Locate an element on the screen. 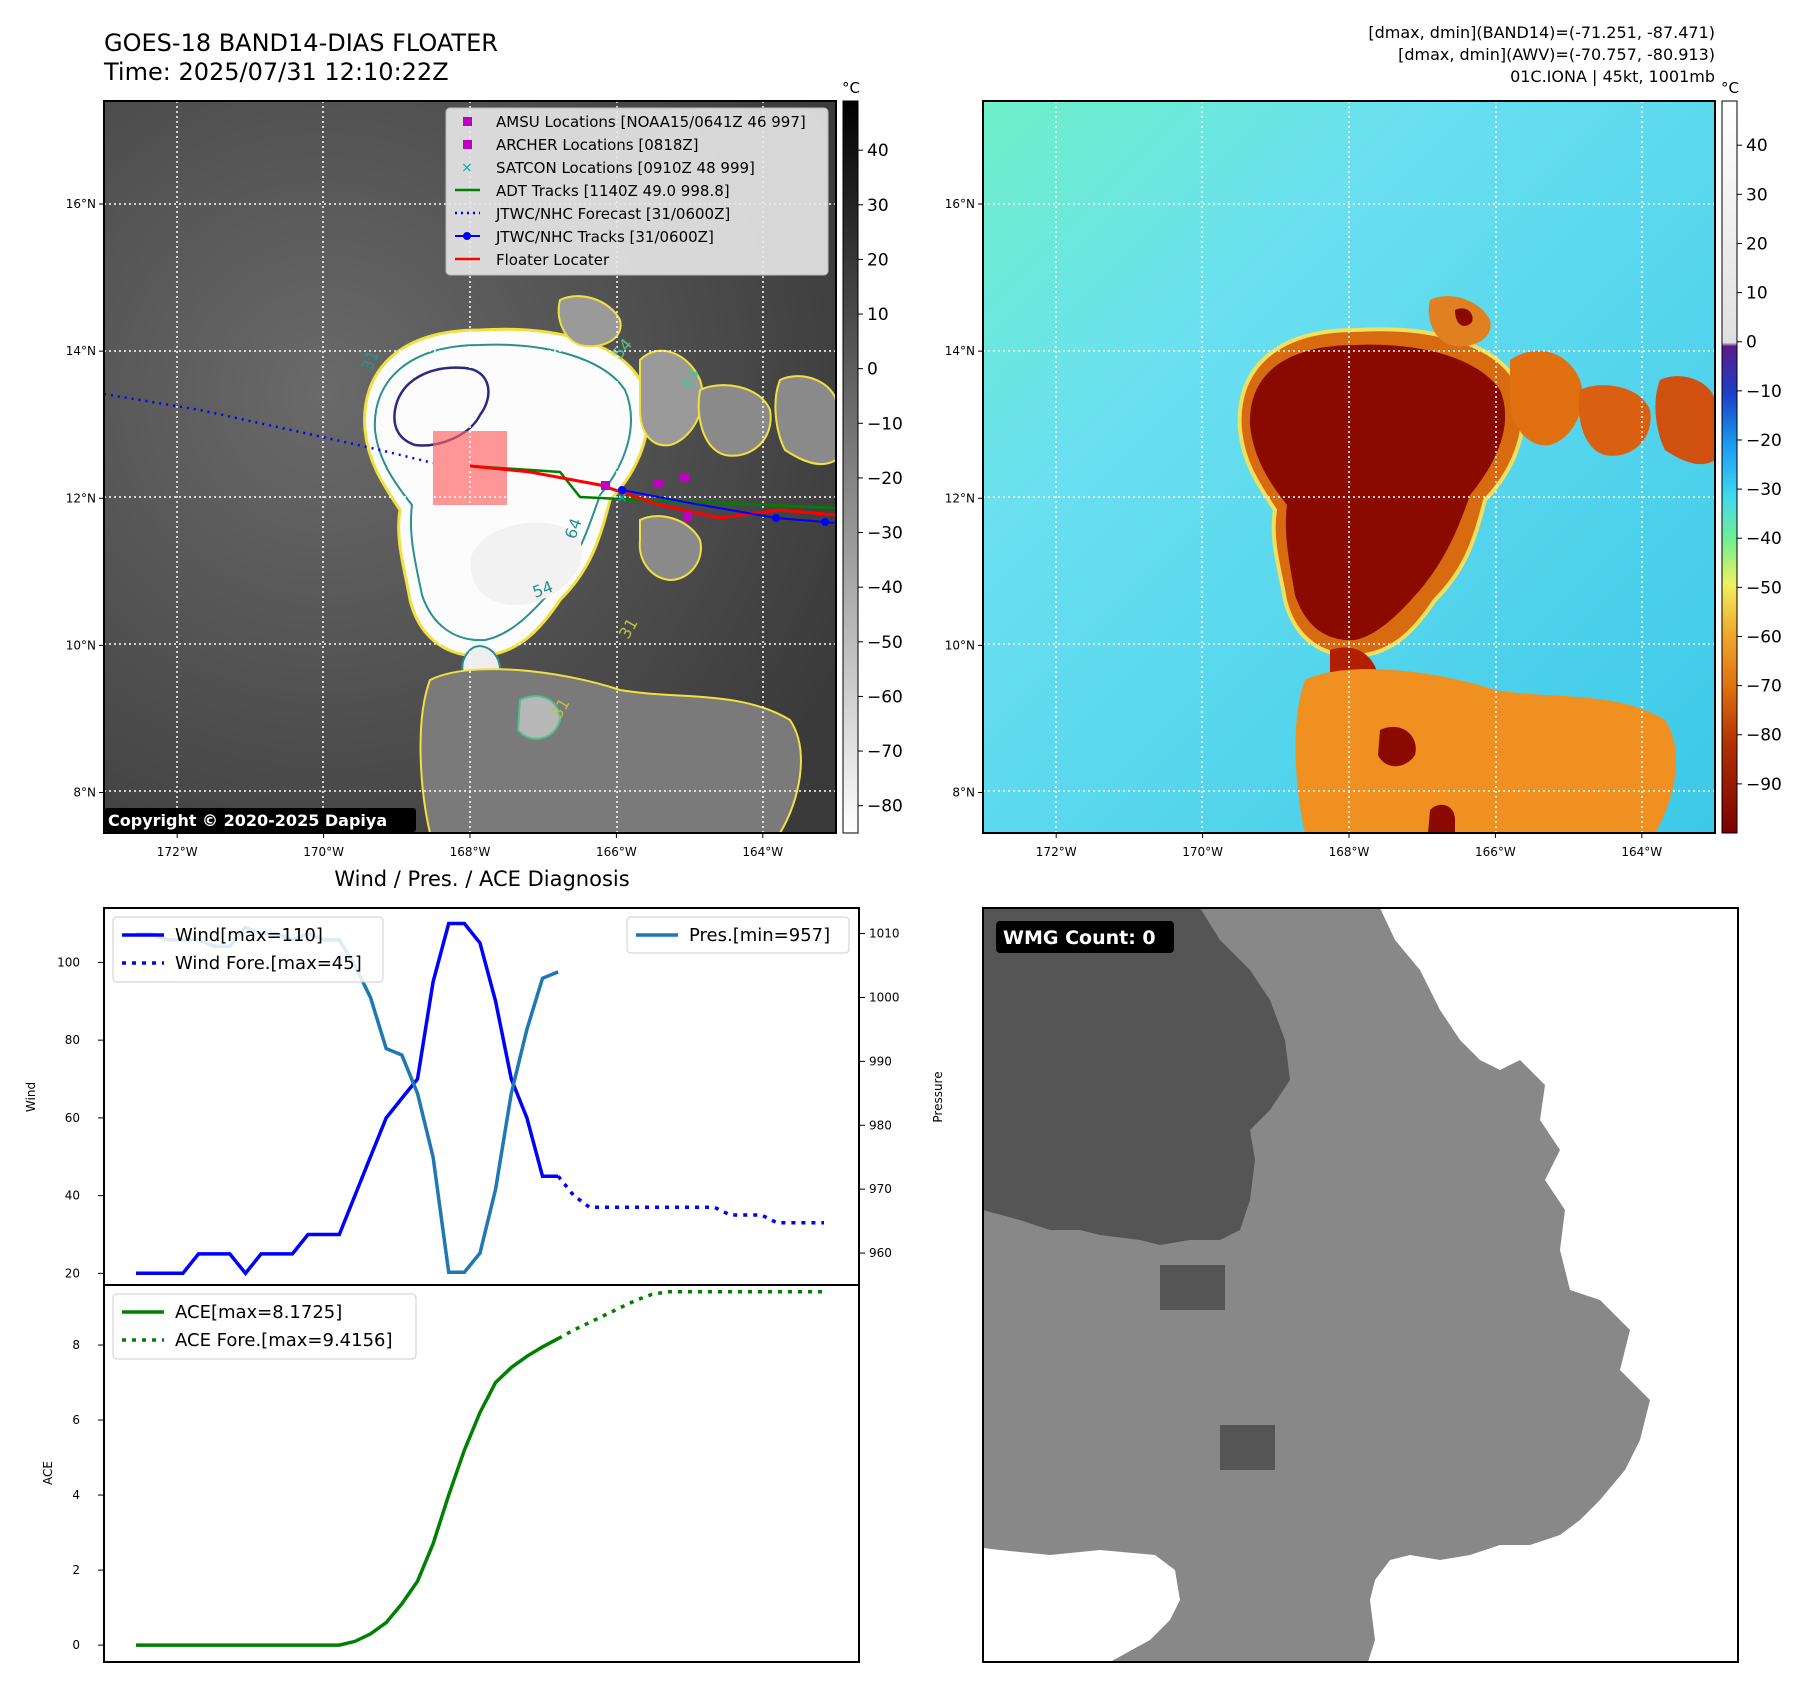 The image size is (1797, 1690). pressure-legend: Pres.[min=957] is located at coordinates (738, 935).